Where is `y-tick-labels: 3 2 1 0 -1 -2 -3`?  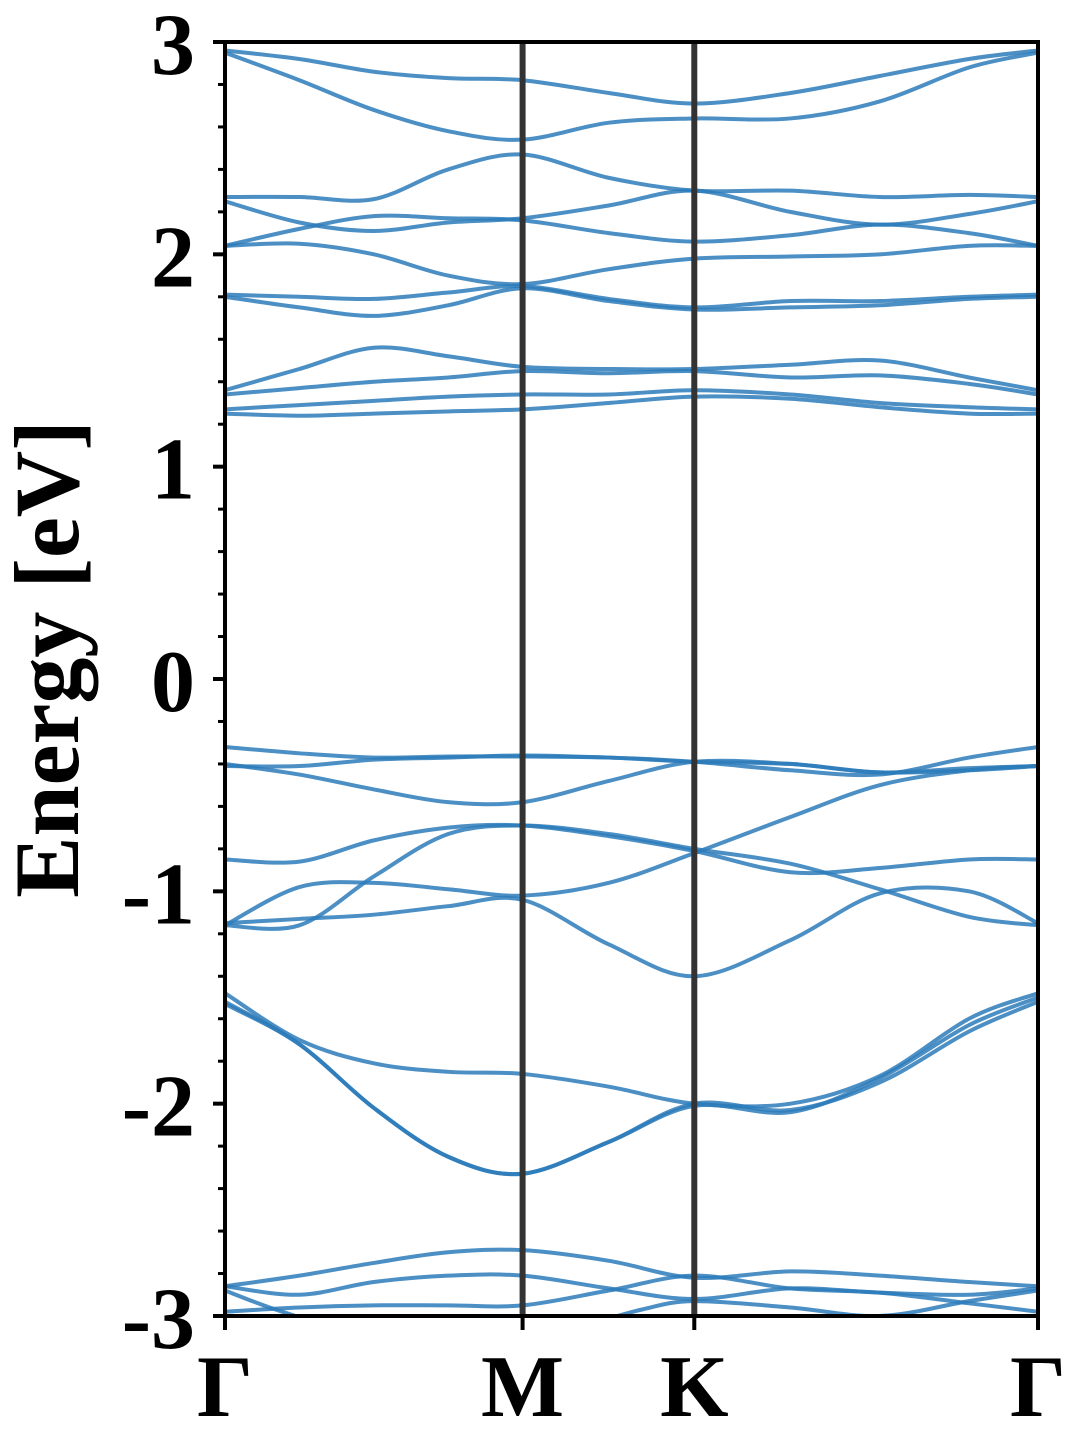
y-tick-labels: 3 2 1 0 -1 -2 -3 is located at coordinates (158, 684).